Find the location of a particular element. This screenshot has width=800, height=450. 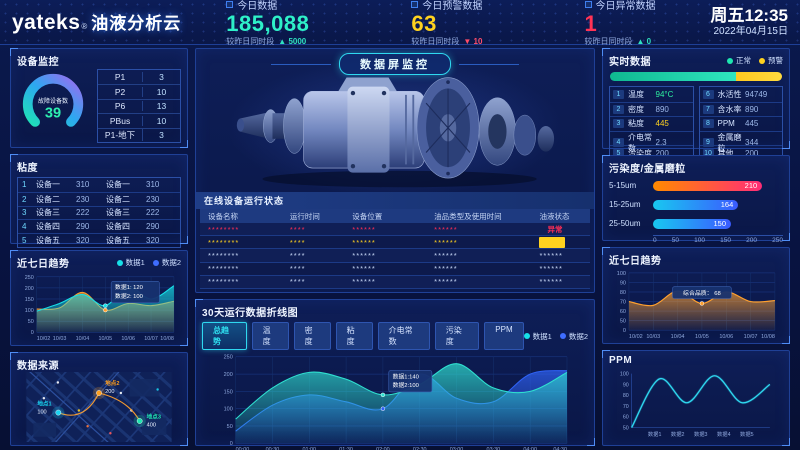

svg-text: 01:30 is located at coordinates (346, 448).